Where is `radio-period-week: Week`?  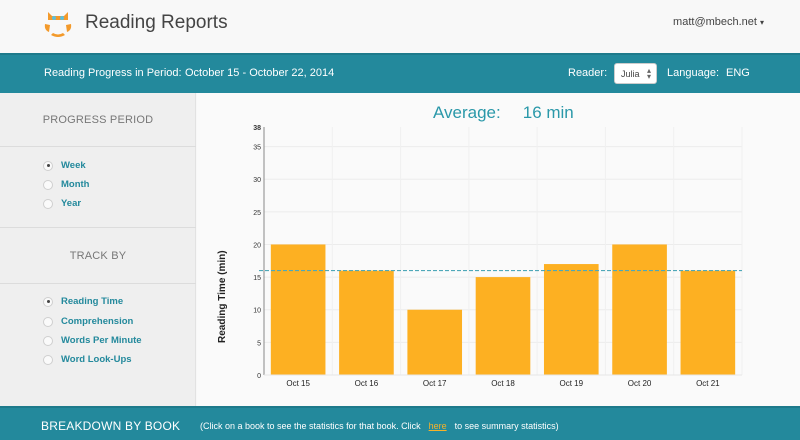 radio-period-week: Week is located at coordinates (64, 165).